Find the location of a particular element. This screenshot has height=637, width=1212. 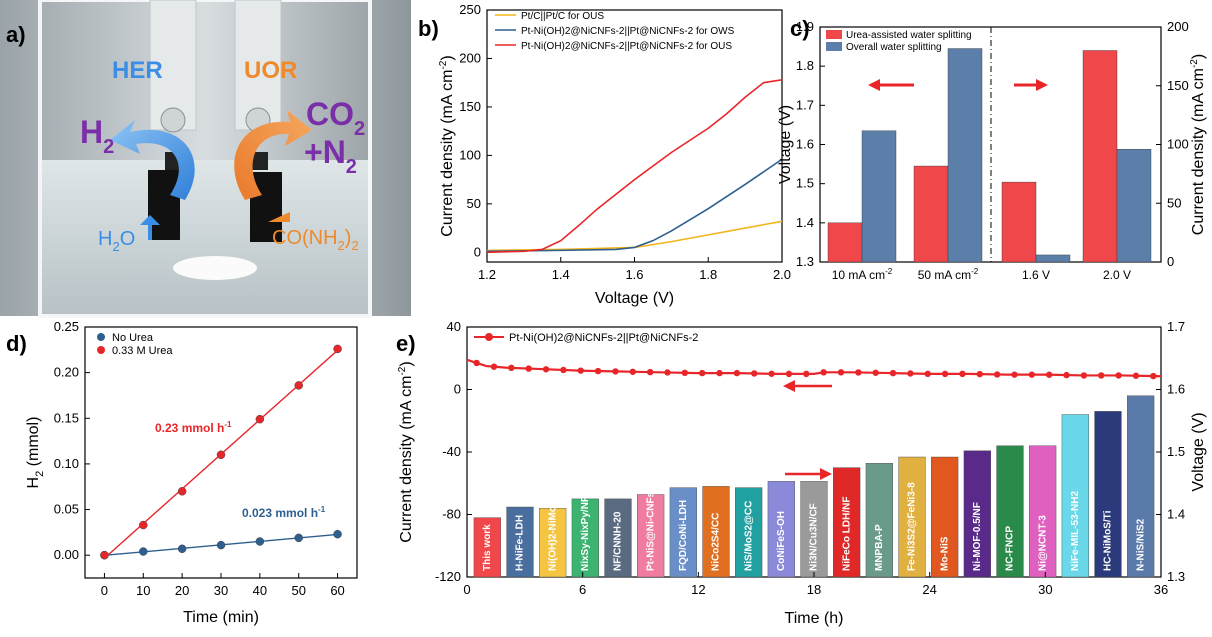

y-tick-label: 0.00 is located at coordinates (66, 554).